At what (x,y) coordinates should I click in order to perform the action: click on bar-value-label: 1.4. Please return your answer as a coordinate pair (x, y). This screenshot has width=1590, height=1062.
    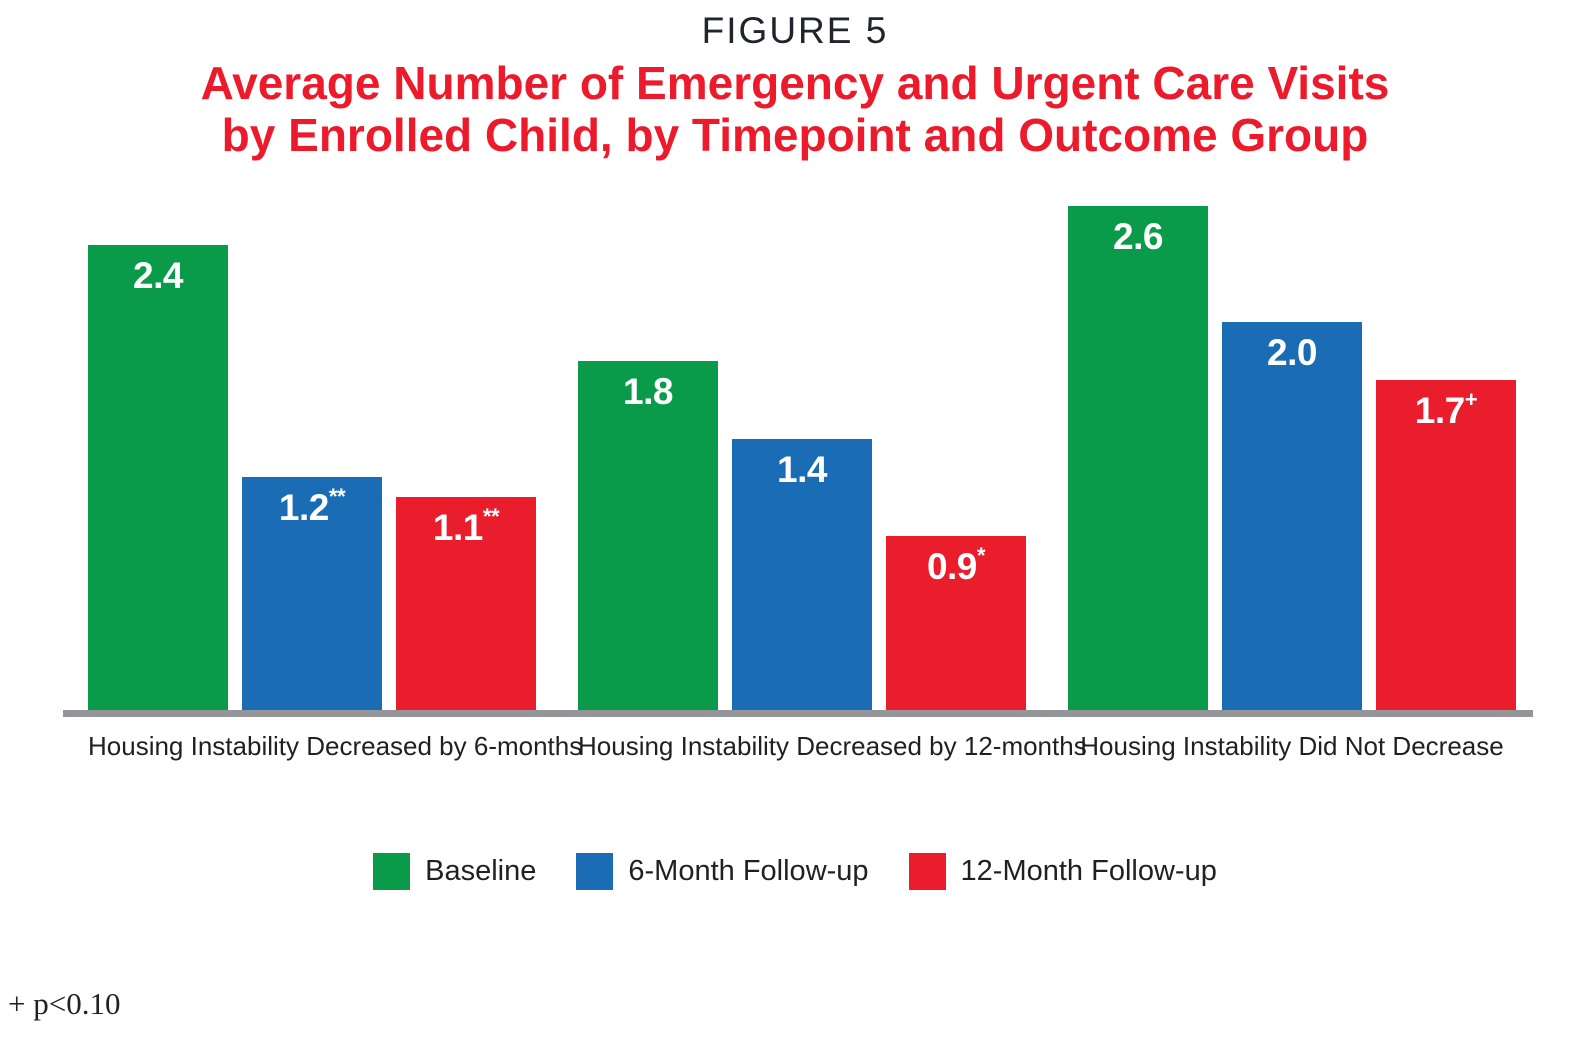
    Looking at the image, I should click on (802, 469).